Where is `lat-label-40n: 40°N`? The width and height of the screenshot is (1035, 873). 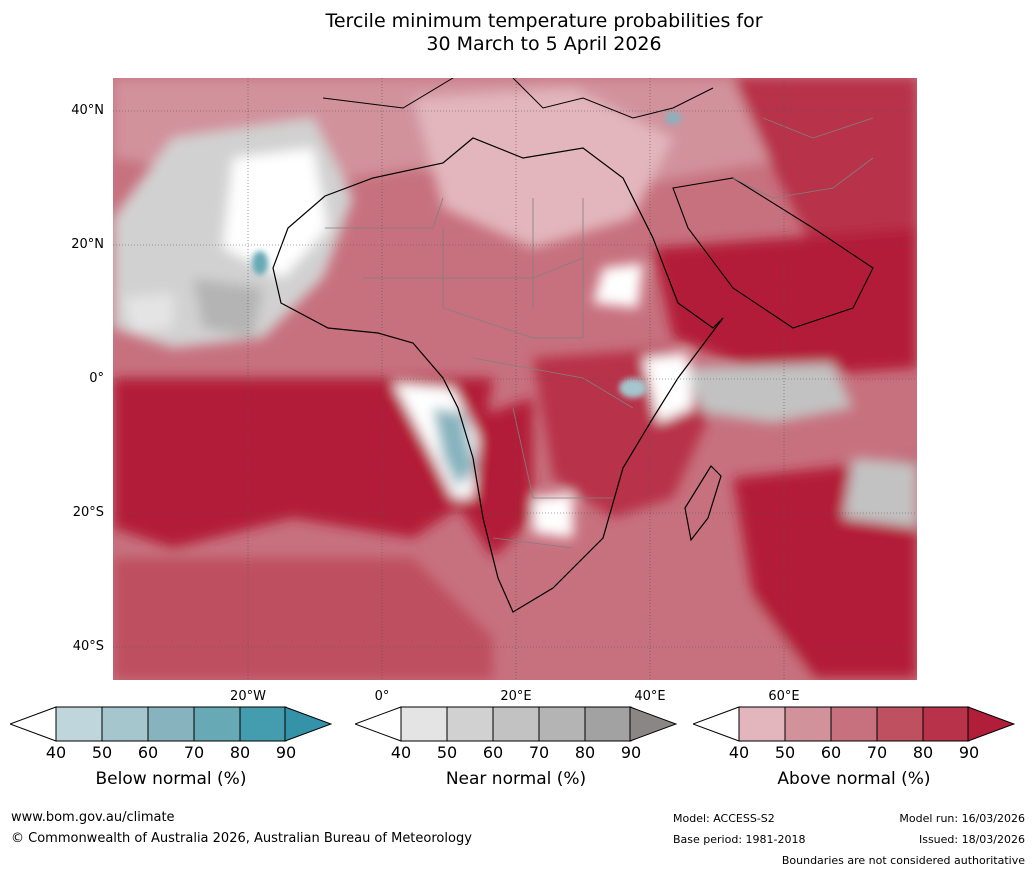
lat-label-40n: 40°N is located at coordinates (87, 110).